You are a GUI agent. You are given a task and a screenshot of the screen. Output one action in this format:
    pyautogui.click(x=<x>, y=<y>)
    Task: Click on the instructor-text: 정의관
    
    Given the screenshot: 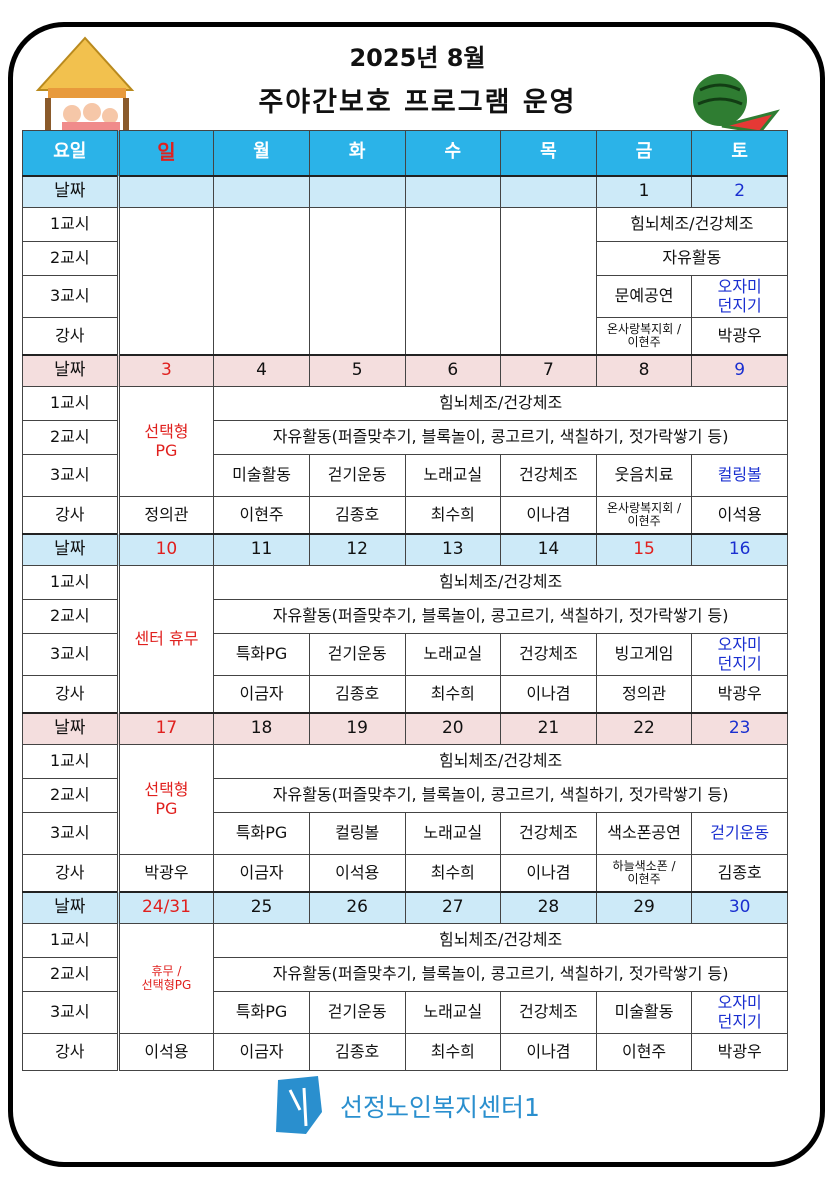 What is the action you would take?
    pyautogui.click(x=644, y=693)
    